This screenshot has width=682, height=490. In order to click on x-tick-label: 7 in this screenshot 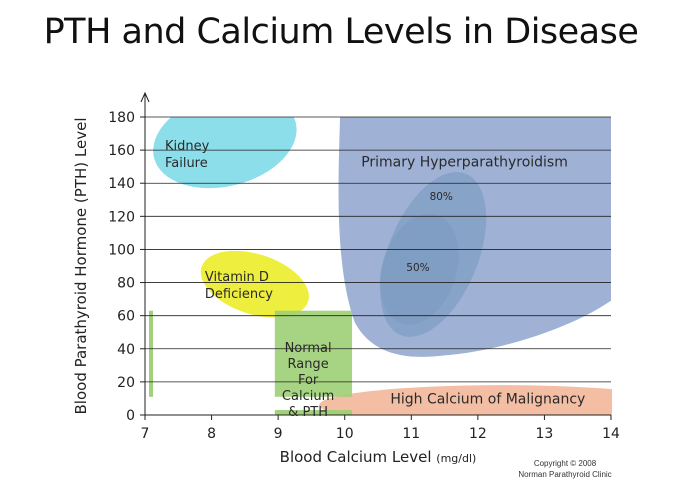, I will do `click(145, 434)`.